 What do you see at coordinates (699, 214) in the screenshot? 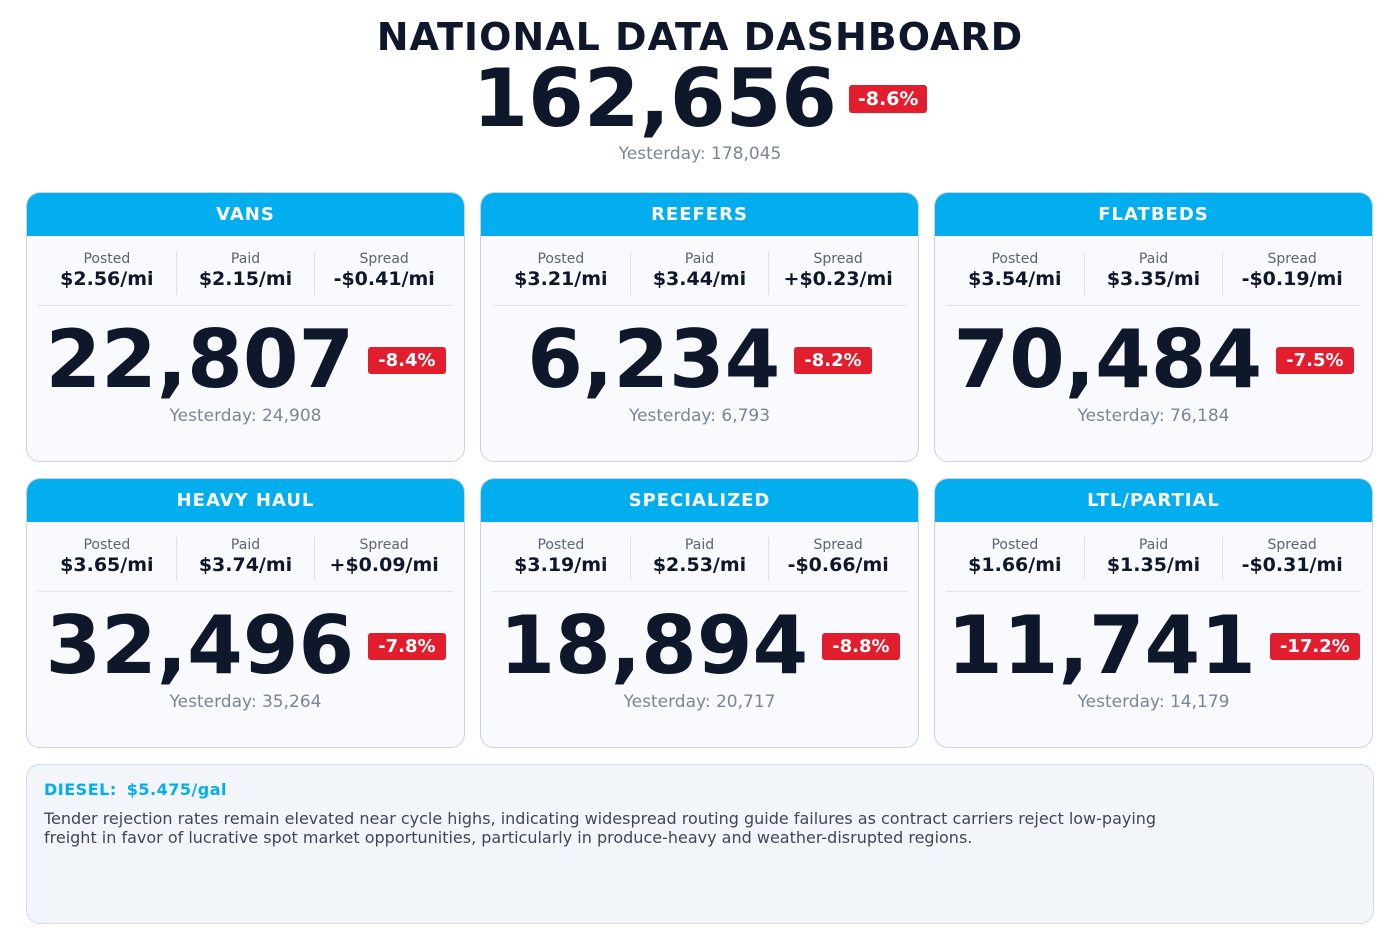
I see `card-title: REEFERS` at bounding box center [699, 214].